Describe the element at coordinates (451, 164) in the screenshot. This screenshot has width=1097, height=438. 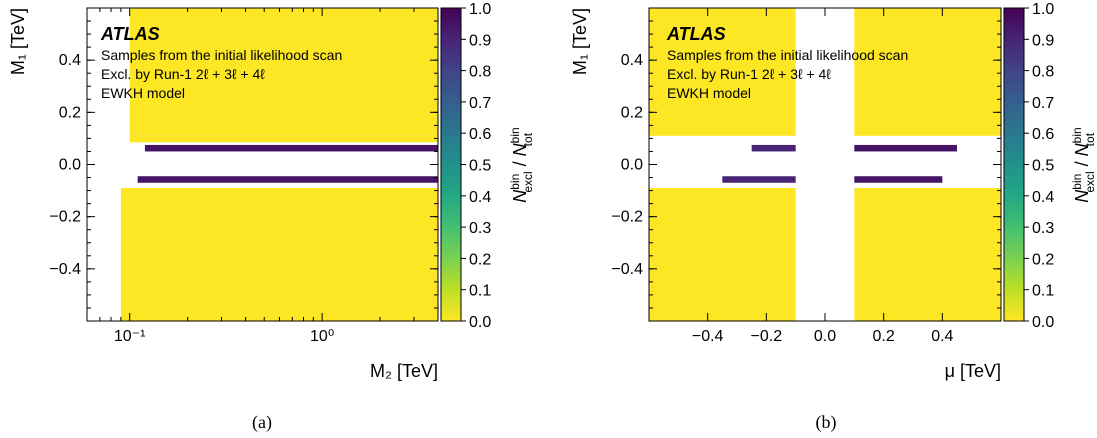
I see `panel-a-colorbar` at that location.